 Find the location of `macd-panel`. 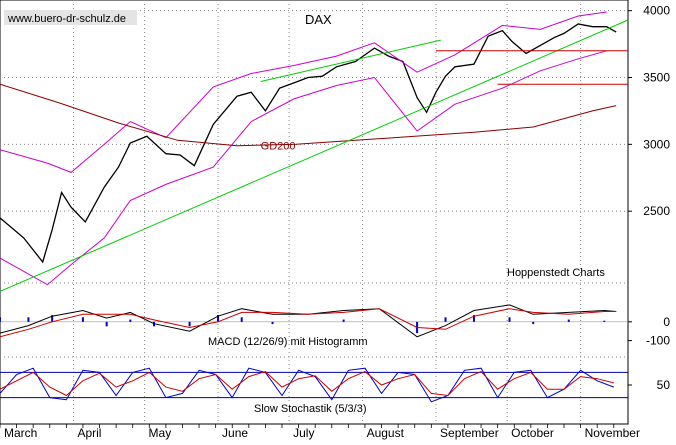

macd-panel is located at coordinates (314, 321).